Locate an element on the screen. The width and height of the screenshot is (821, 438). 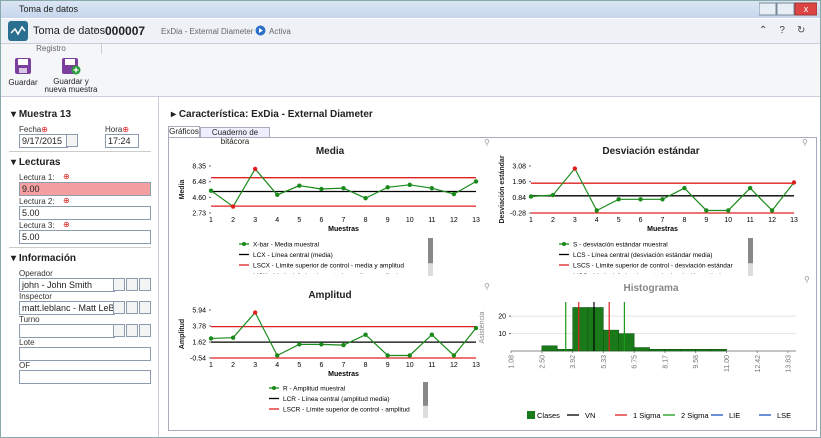
reading-label: Lectura 1: is located at coordinates (37, 177).